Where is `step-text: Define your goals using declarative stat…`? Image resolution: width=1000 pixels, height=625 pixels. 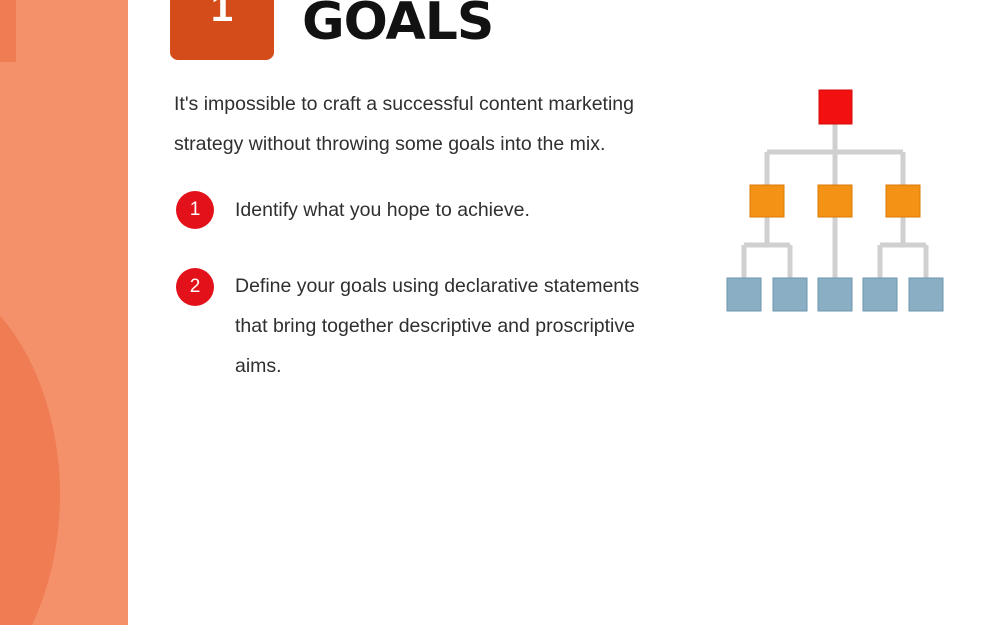
step-text: Define your goals using declarative stat… is located at coordinates (437, 326).